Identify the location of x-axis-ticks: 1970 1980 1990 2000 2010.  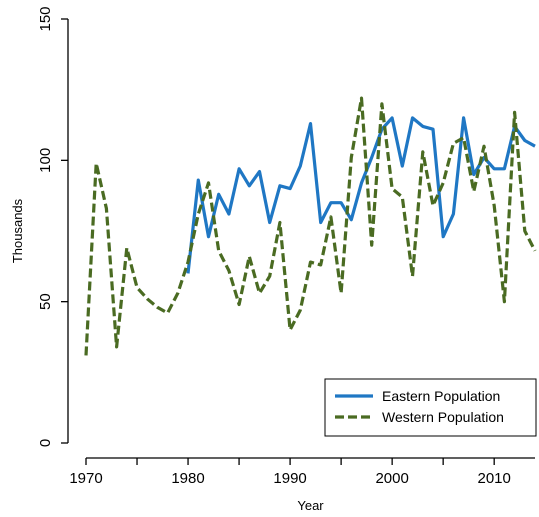
(290, 472).